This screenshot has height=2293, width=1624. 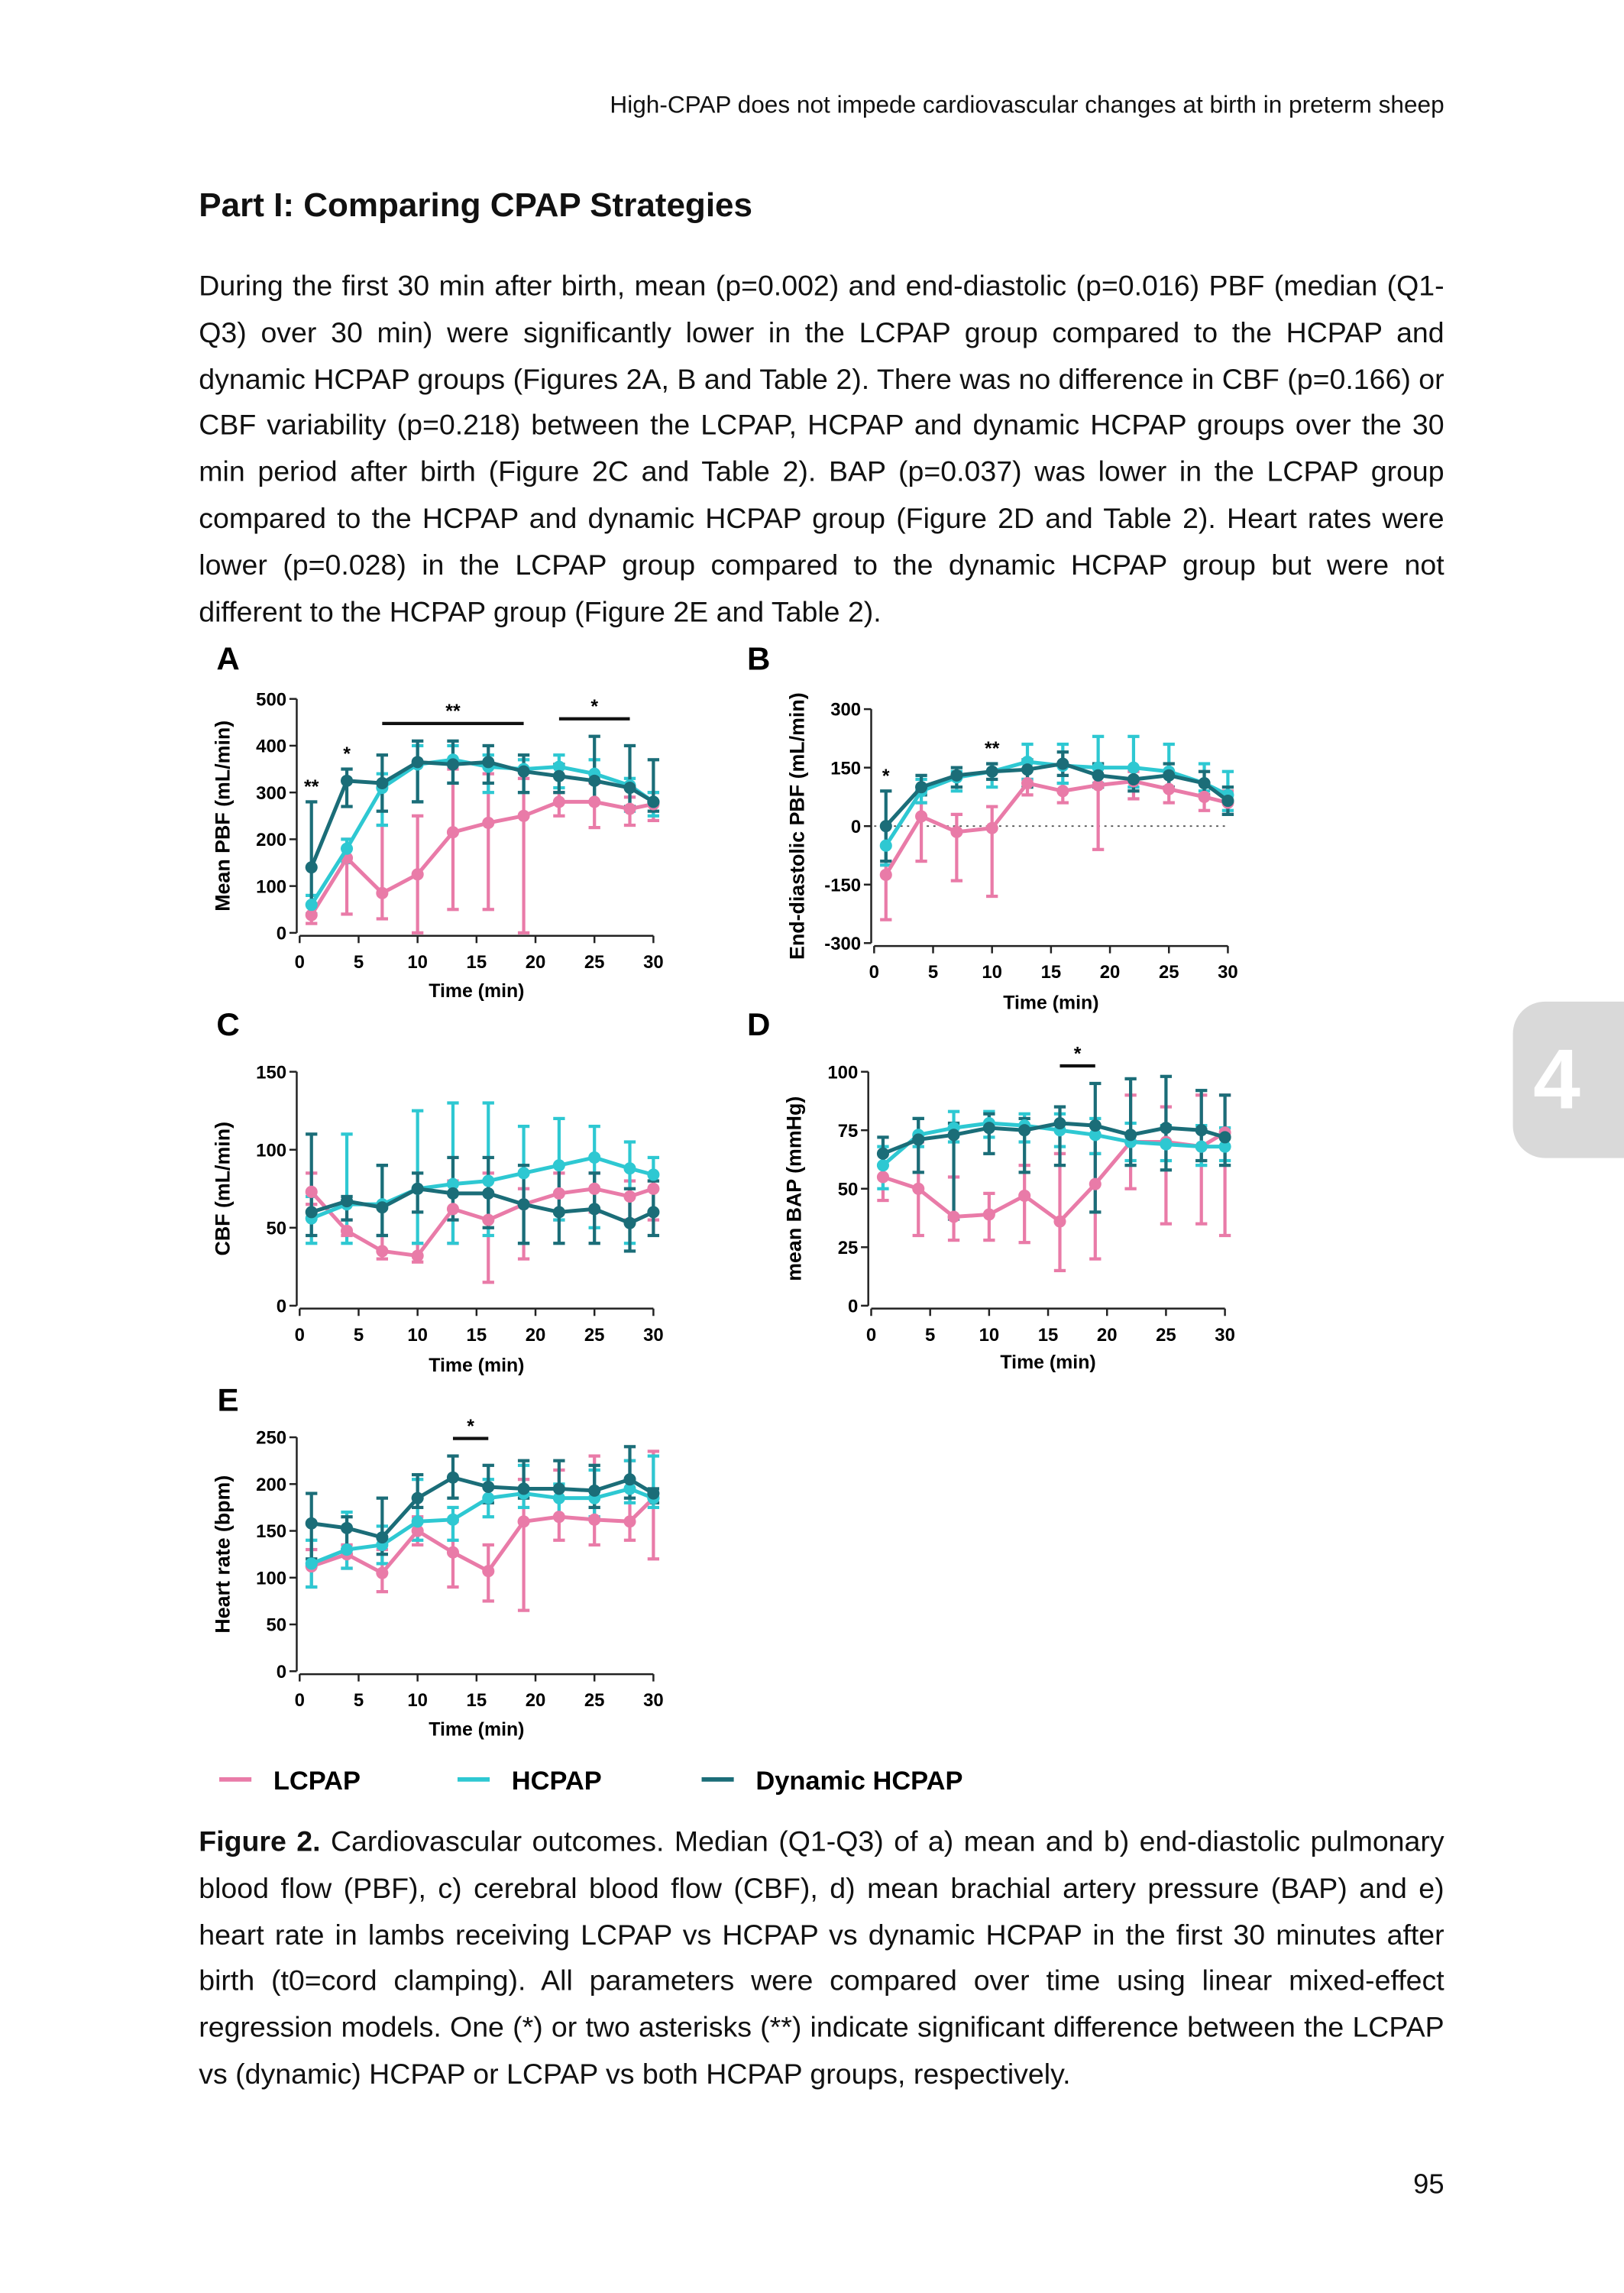 I want to click on y-axis-label: CBF (mL/min), so click(x=223, y=1189).